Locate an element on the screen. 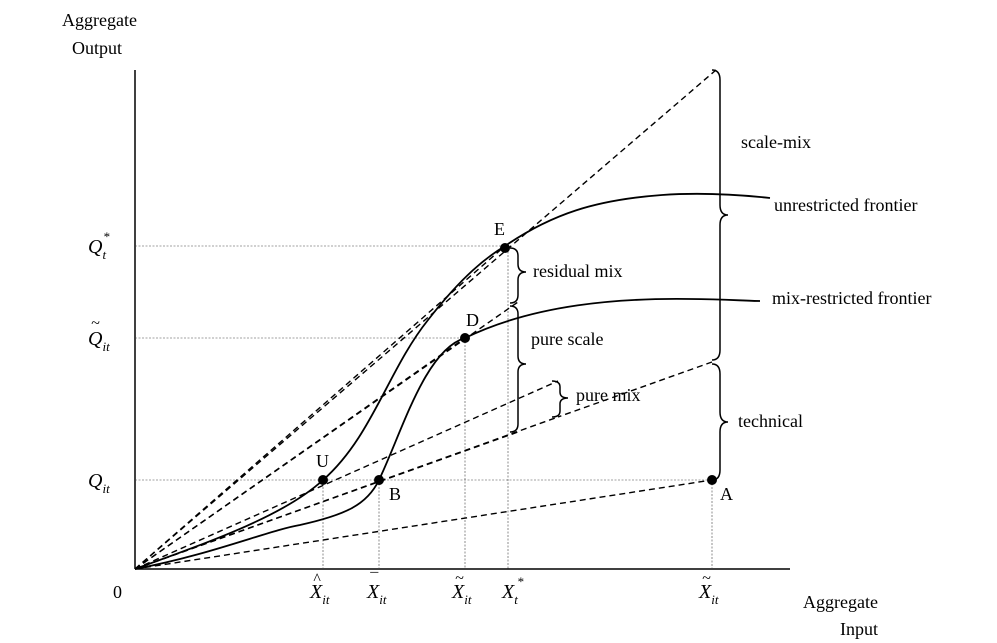 The width and height of the screenshot is (997, 643). ray-a is located at coordinates (423, 524).